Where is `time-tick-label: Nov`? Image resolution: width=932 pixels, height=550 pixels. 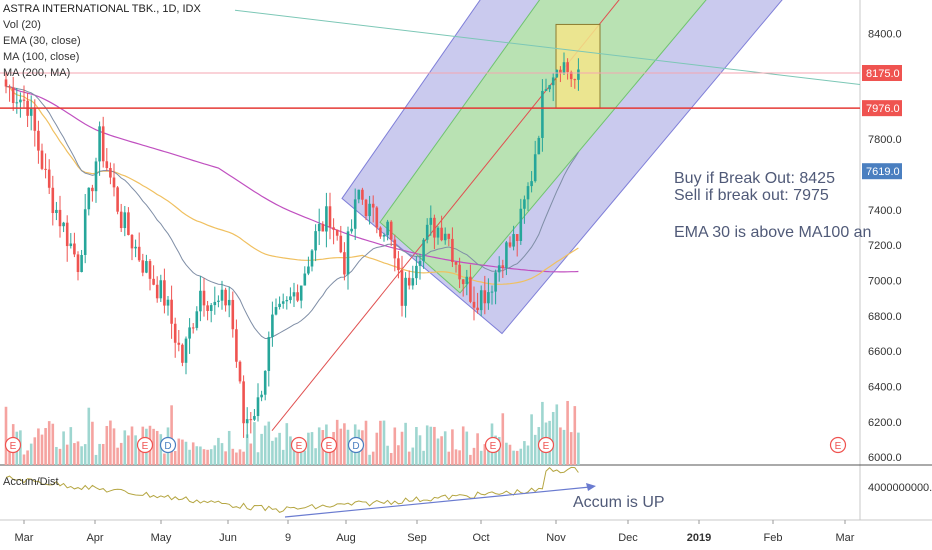 time-tick-label: Nov is located at coordinates (556, 538).